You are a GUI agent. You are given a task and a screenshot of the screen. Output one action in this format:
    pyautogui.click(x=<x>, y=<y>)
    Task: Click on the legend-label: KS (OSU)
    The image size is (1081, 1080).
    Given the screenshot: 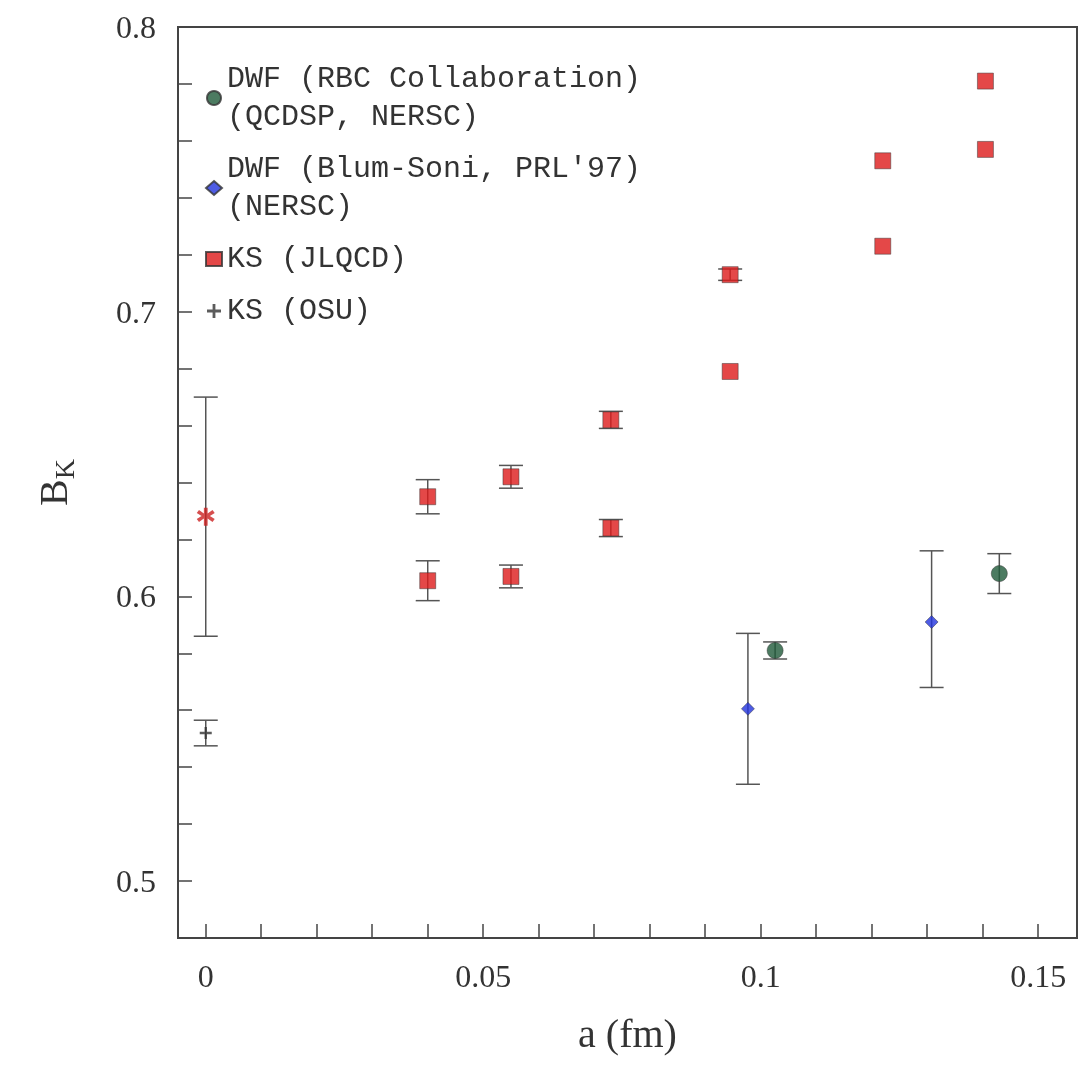 What is the action you would take?
    pyautogui.click(x=299, y=311)
    